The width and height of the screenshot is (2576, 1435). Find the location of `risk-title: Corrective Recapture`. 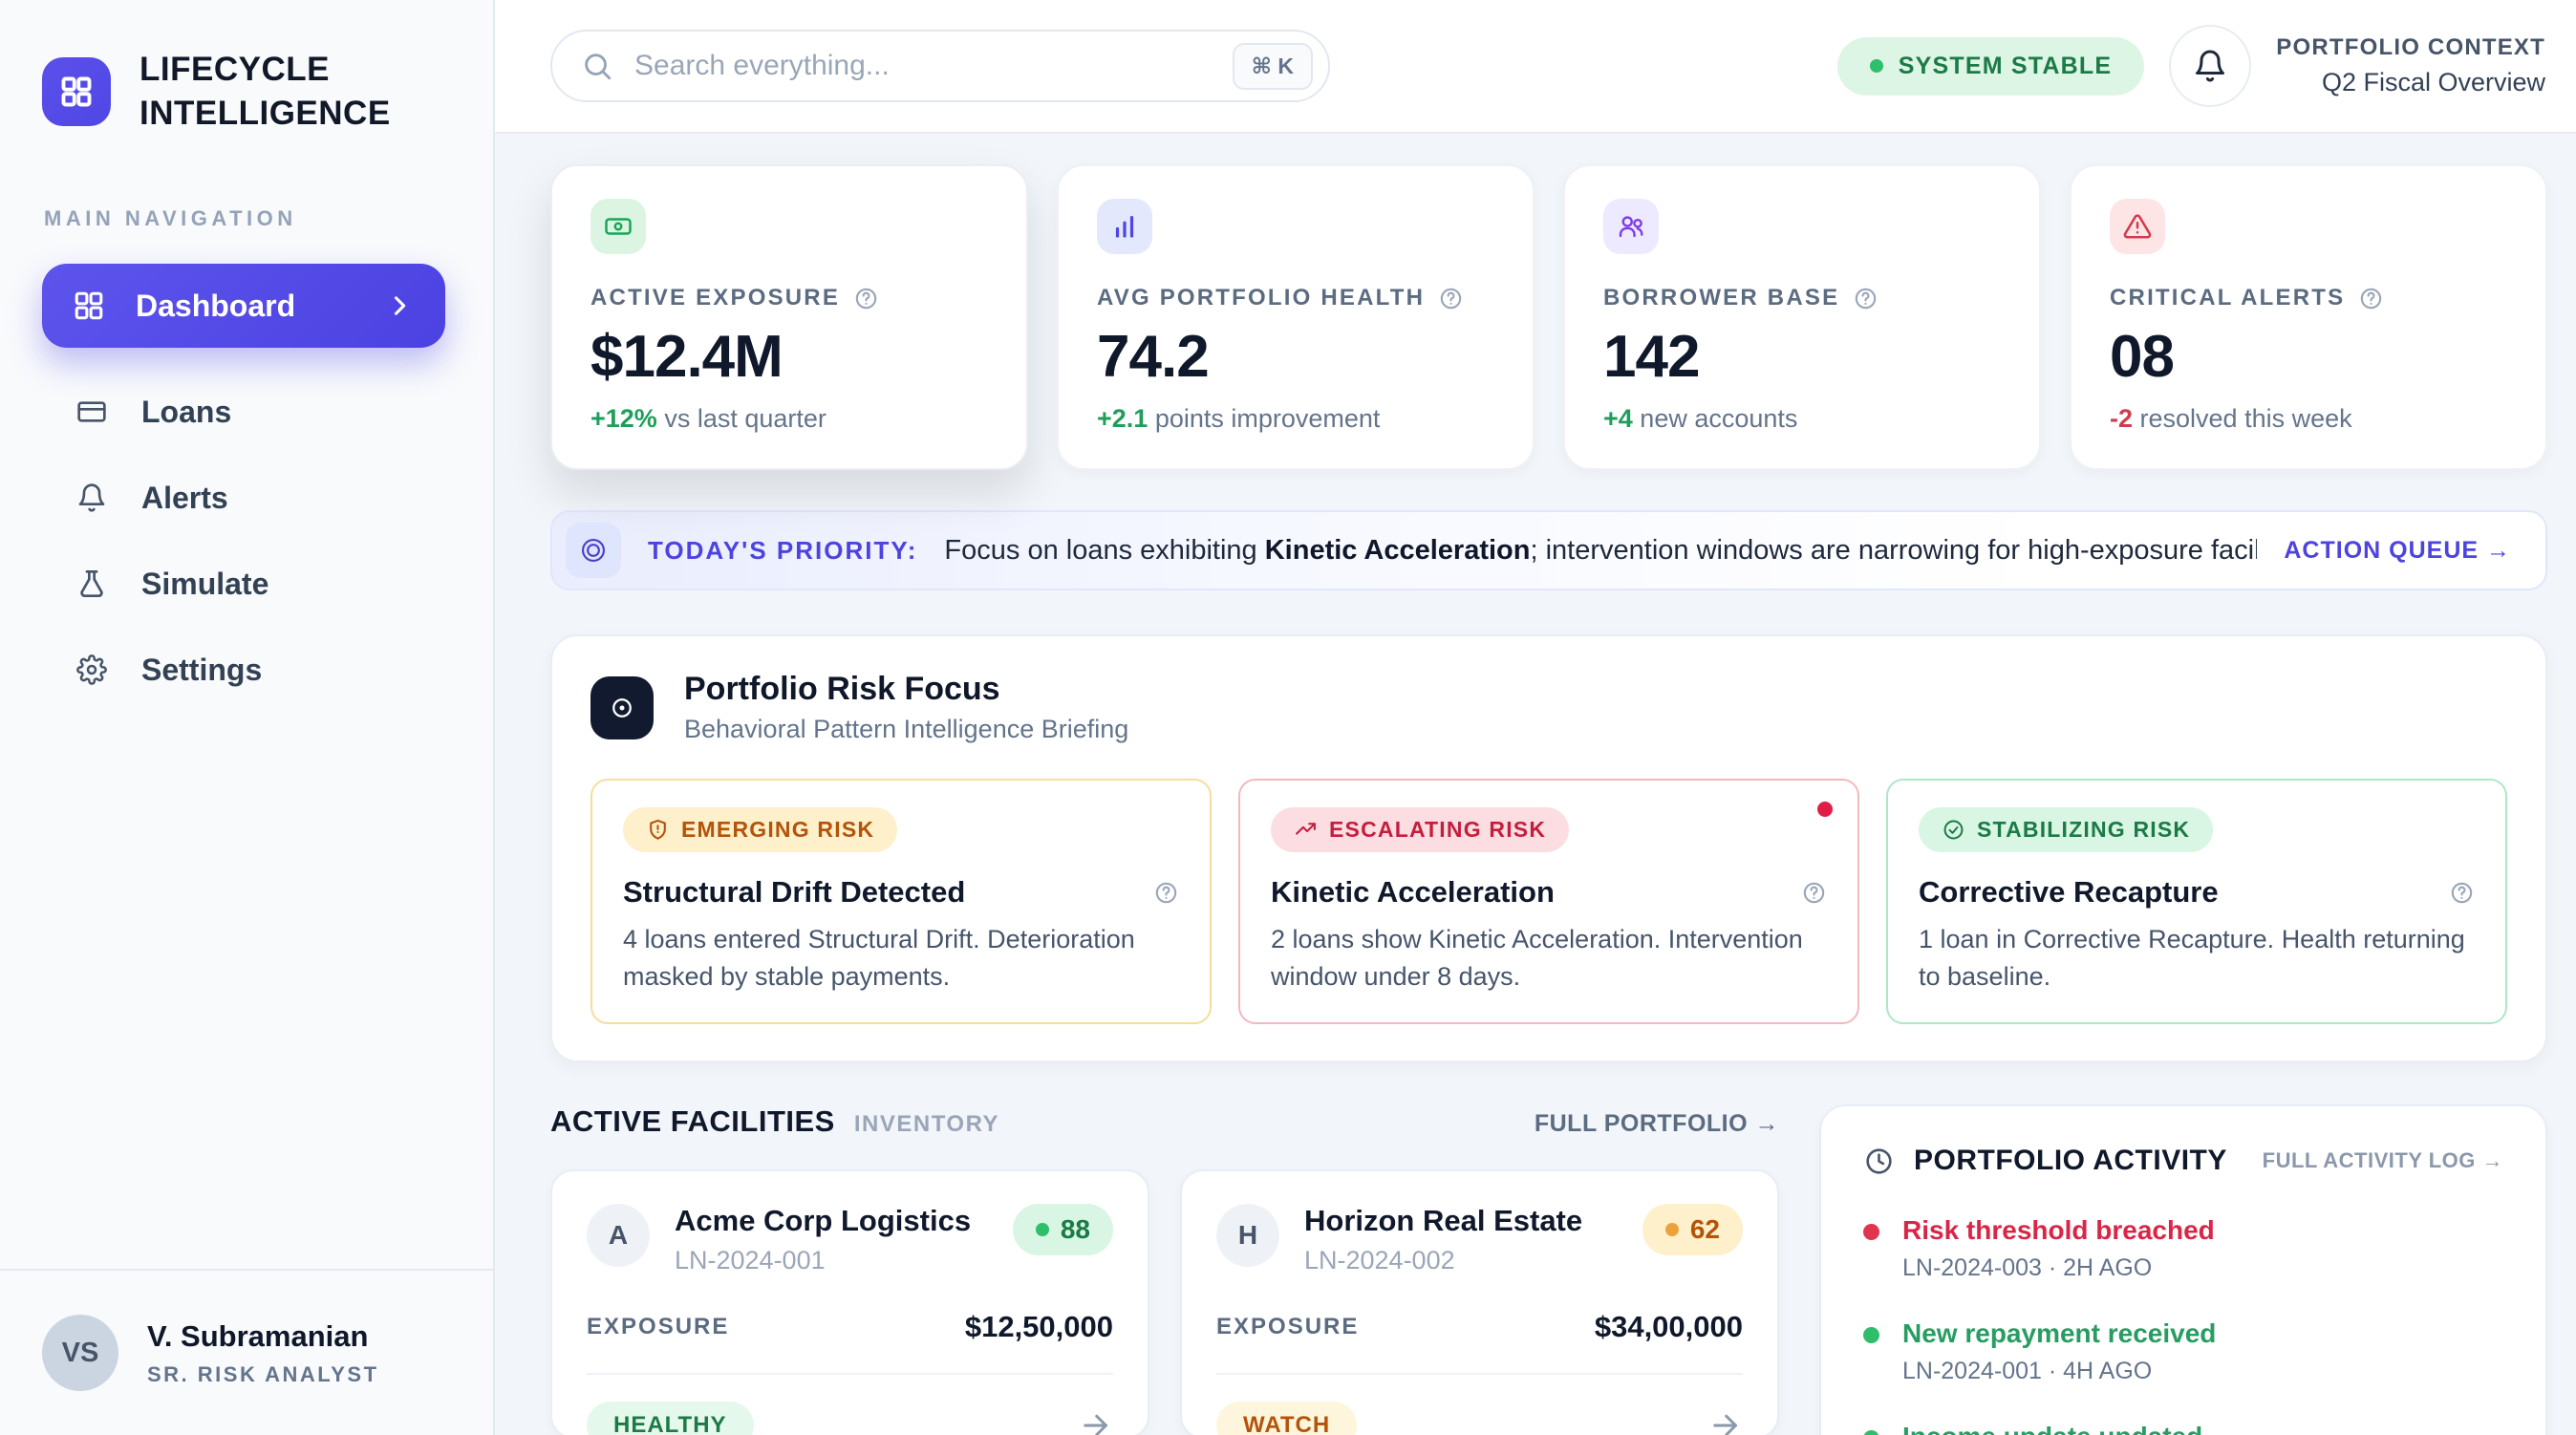

risk-title: Corrective Recapture is located at coordinates (2069, 892).